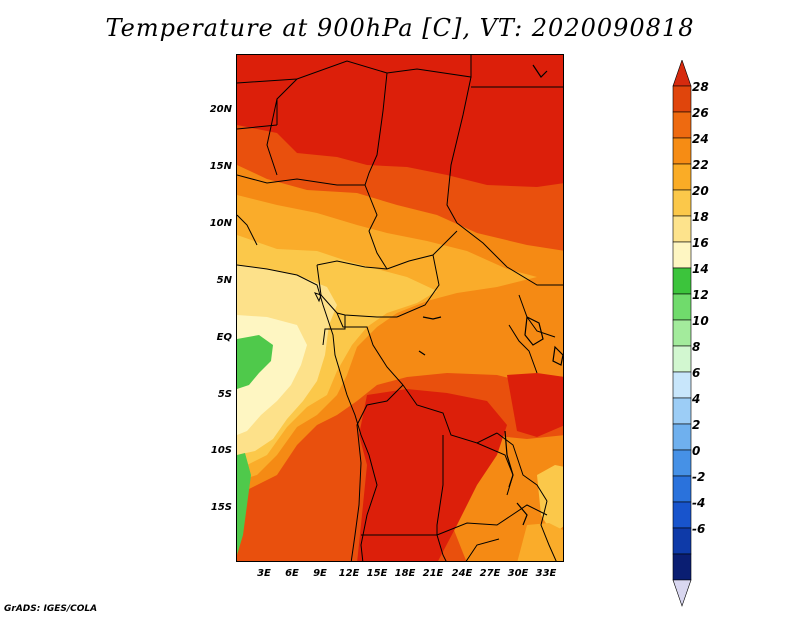  I want to click on lat-label-10n: 10N, so click(220, 223).